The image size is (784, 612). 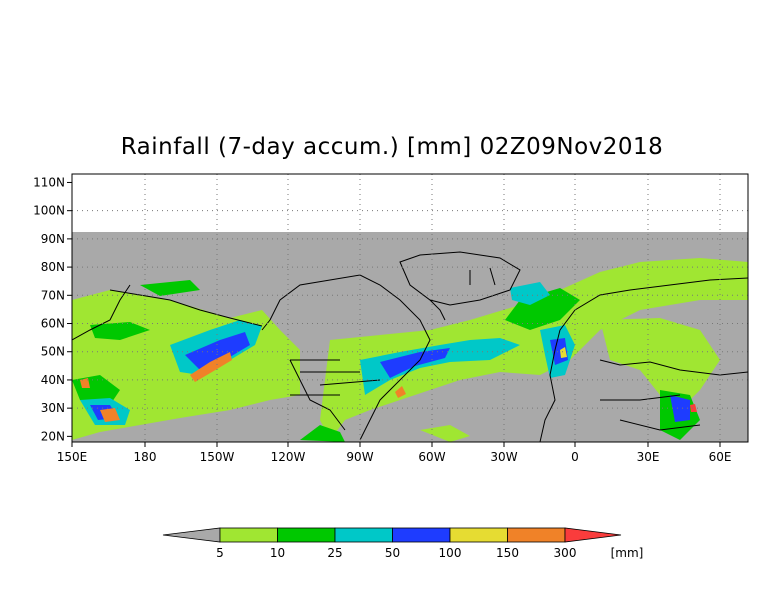 What do you see at coordinates (288, 457) in the screenshot?
I see `lon-tick-label: 120W` at bounding box center [288, 457].